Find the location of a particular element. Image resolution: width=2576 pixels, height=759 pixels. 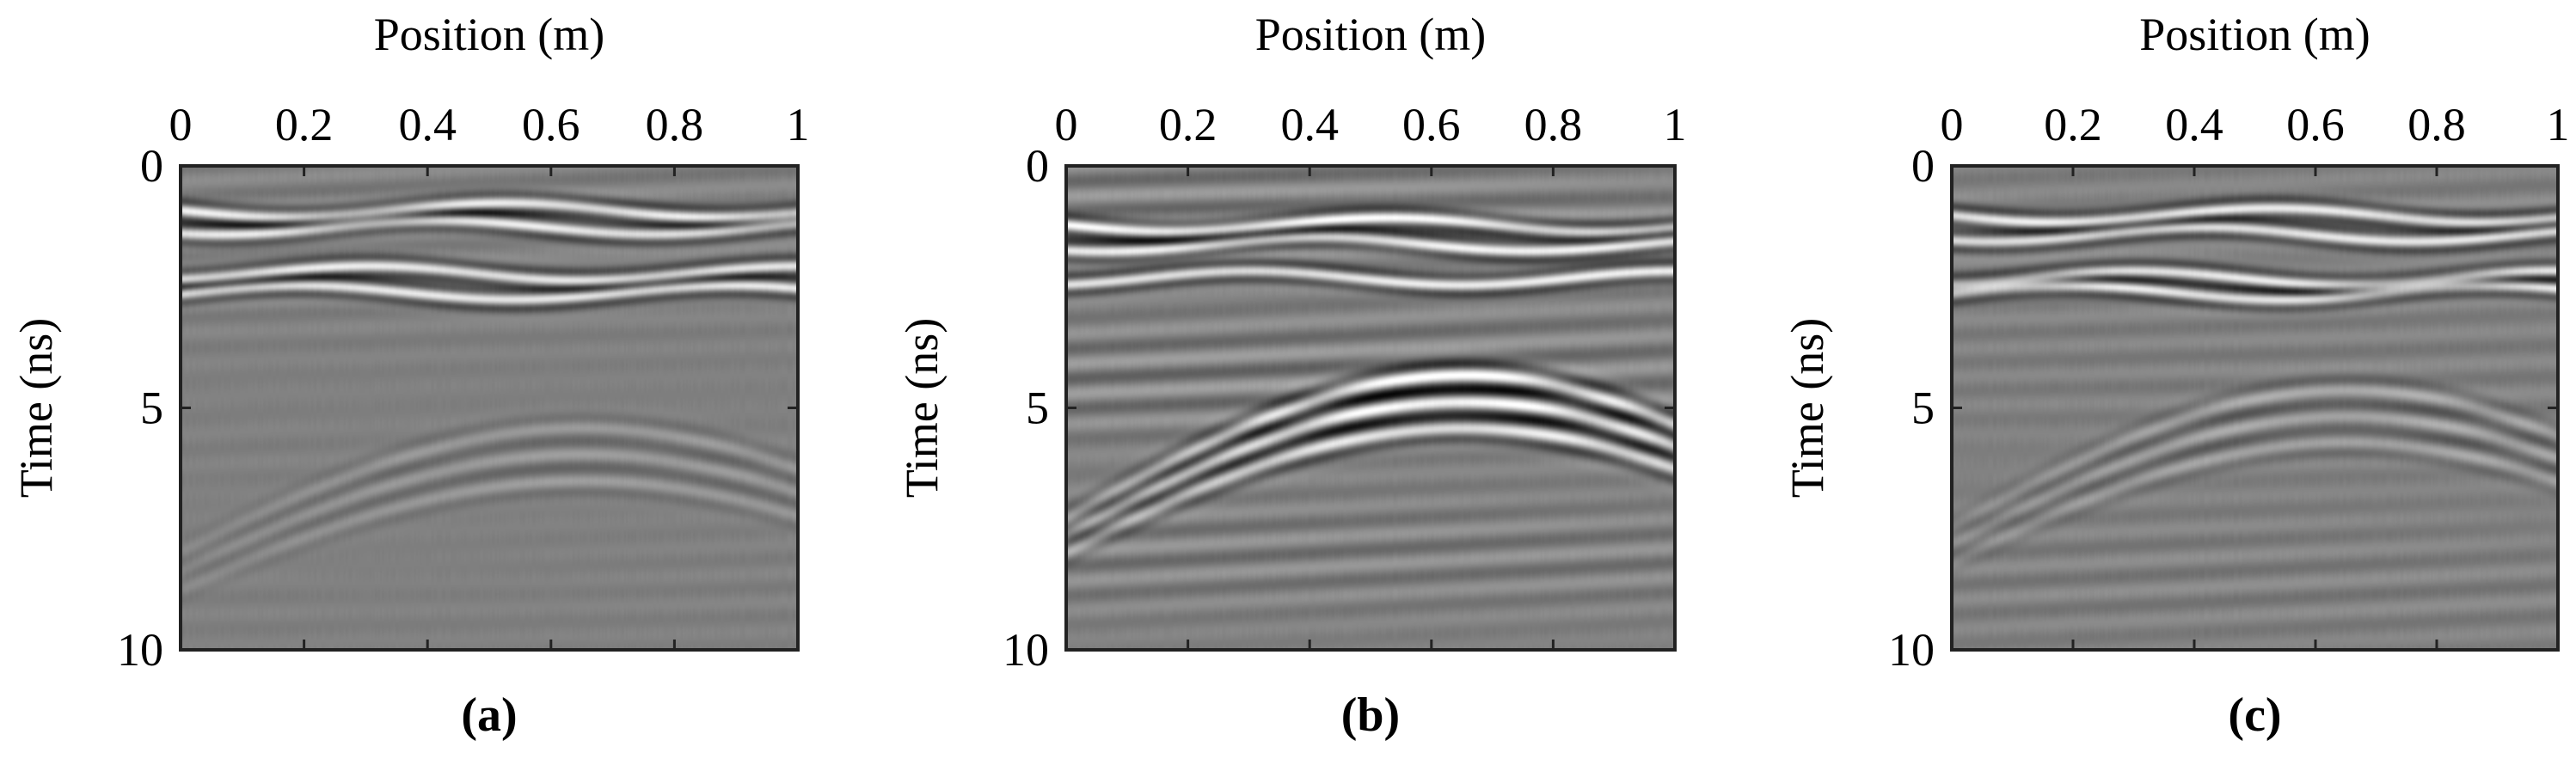

panel-label: (a) is located at coordinates (489, 716).